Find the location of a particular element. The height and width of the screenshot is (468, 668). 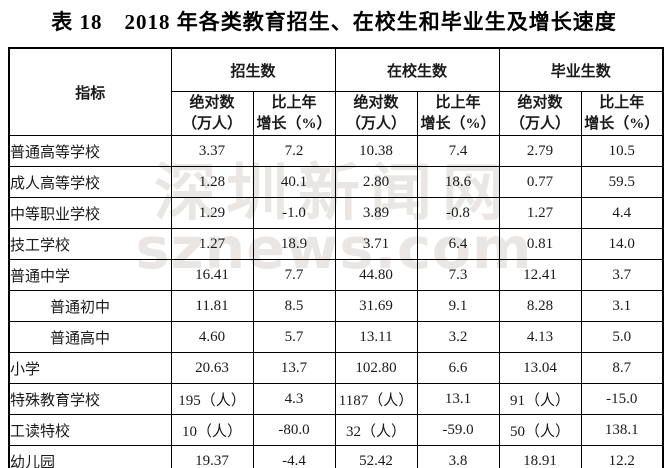

value-cell: 18.9 is located at coordinates (294, 244).